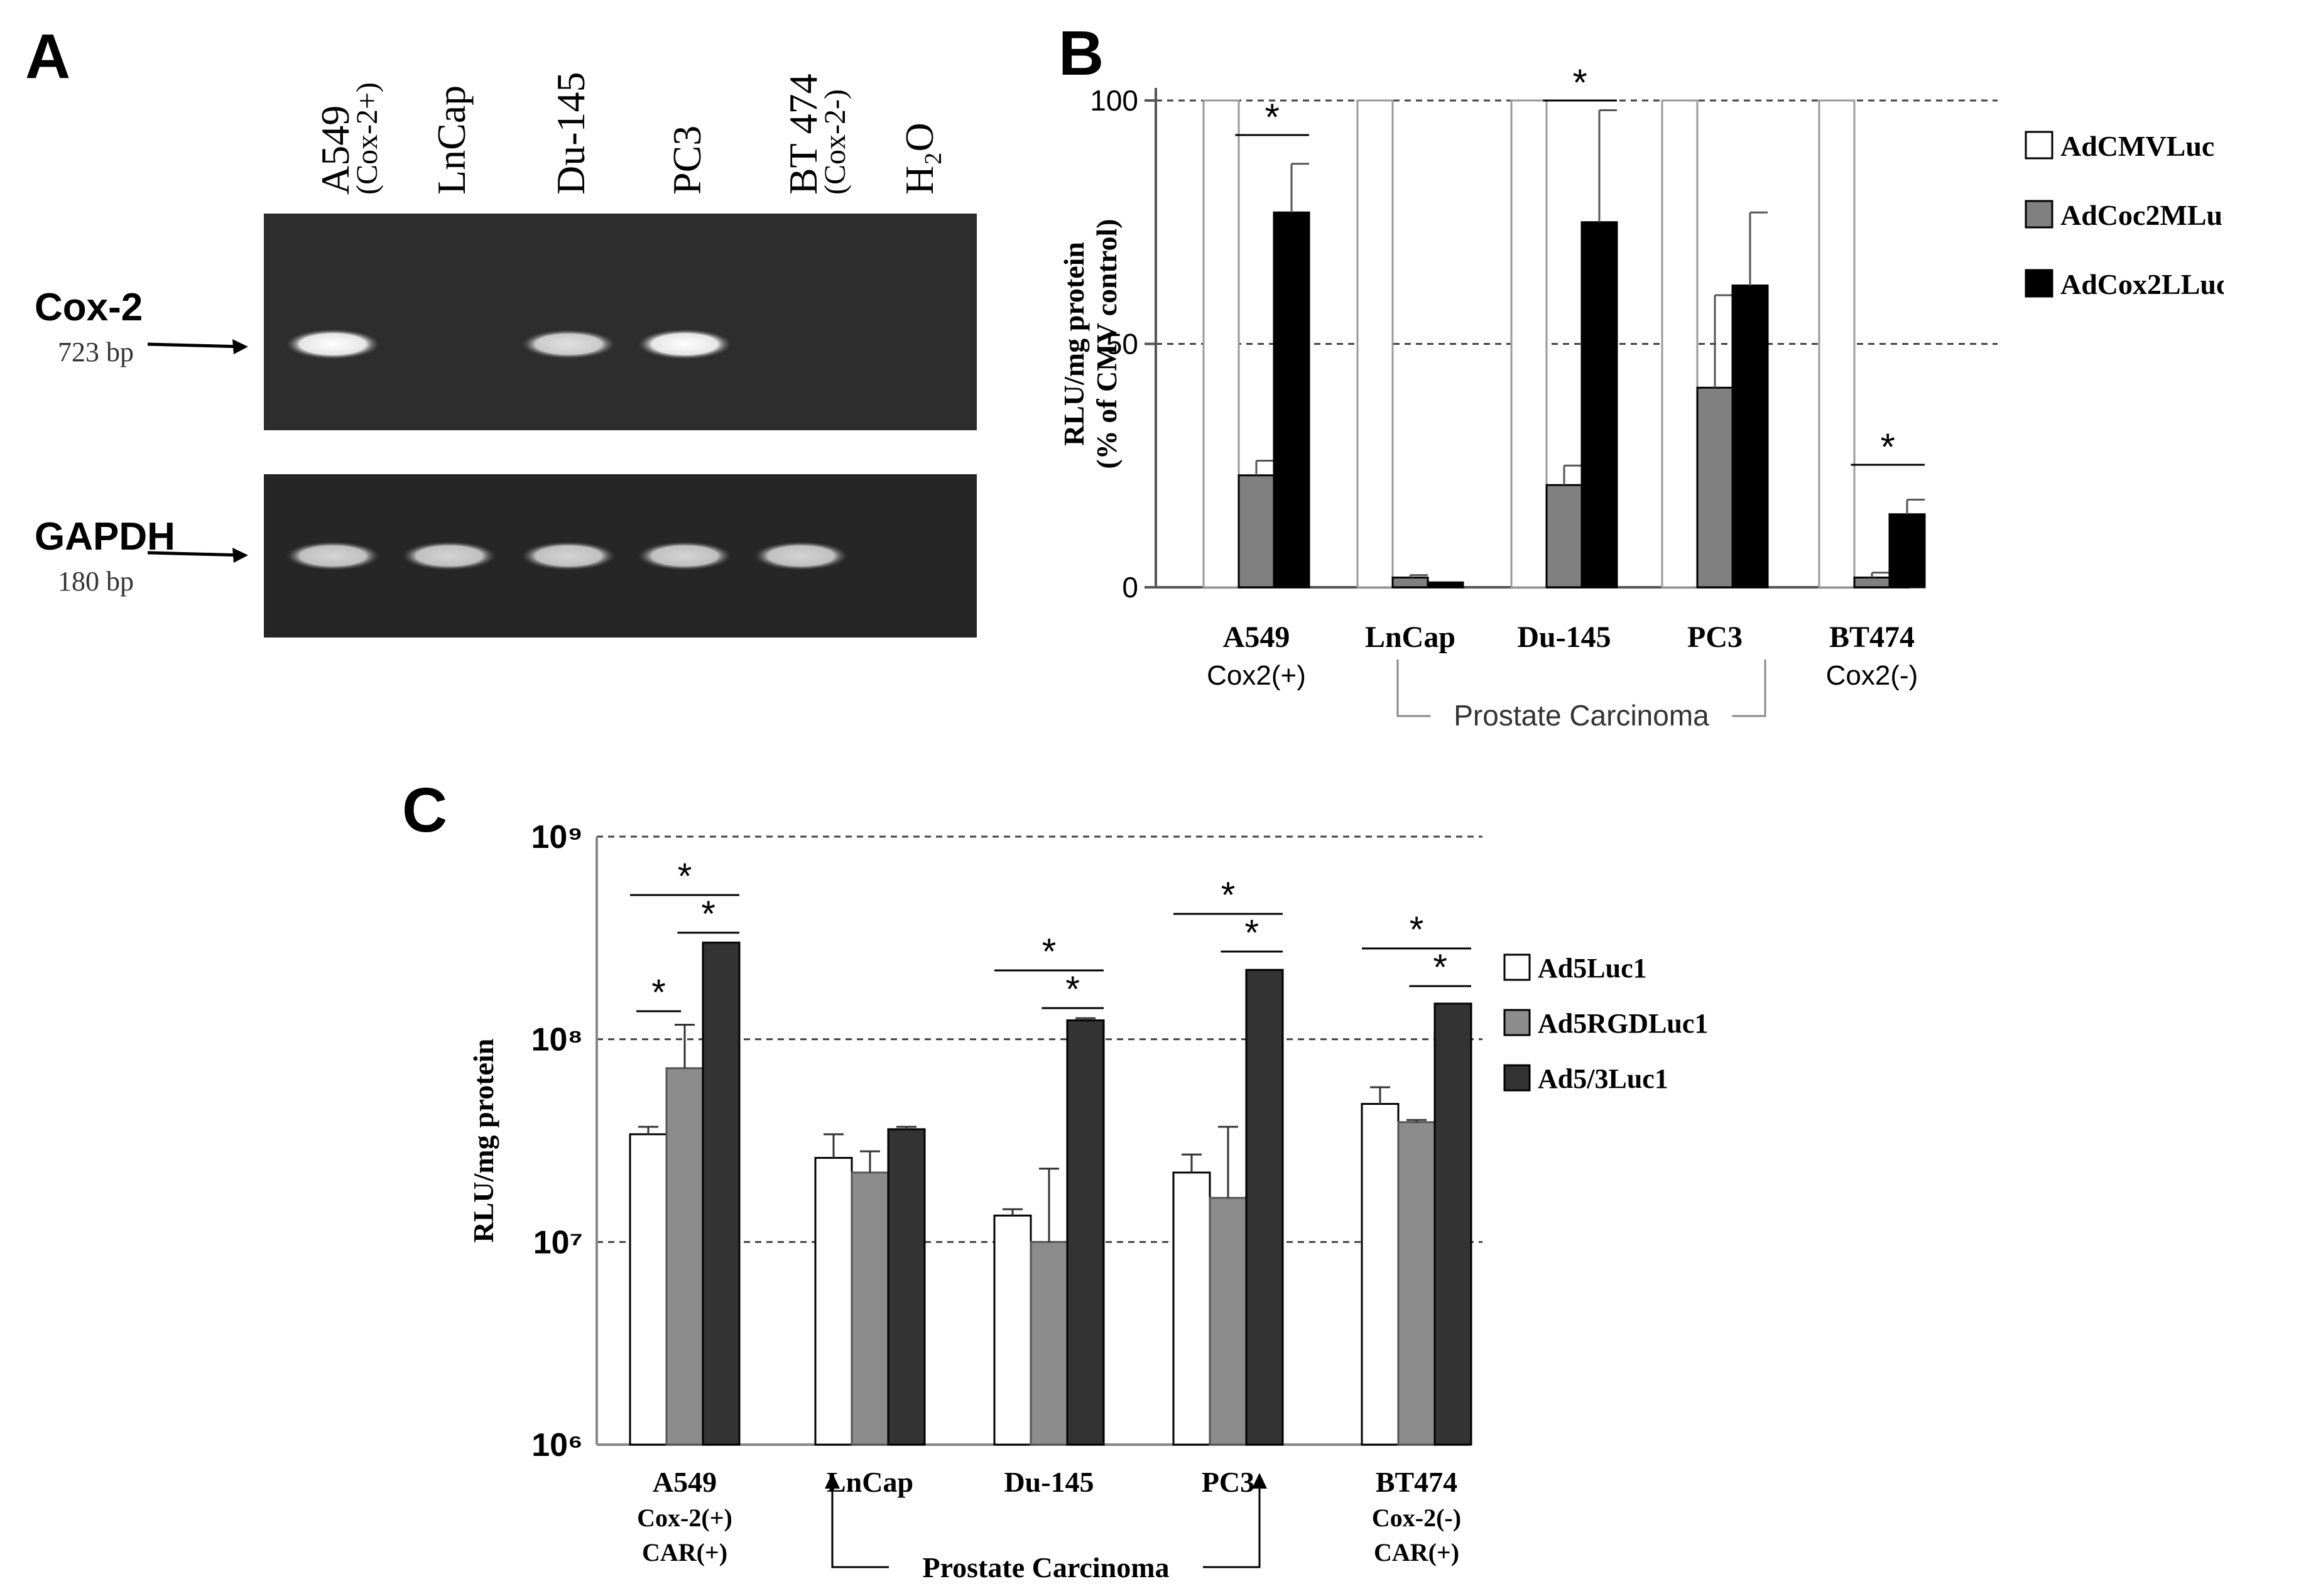  I want to click on gel-lane-label: A549, so click(335, 150).